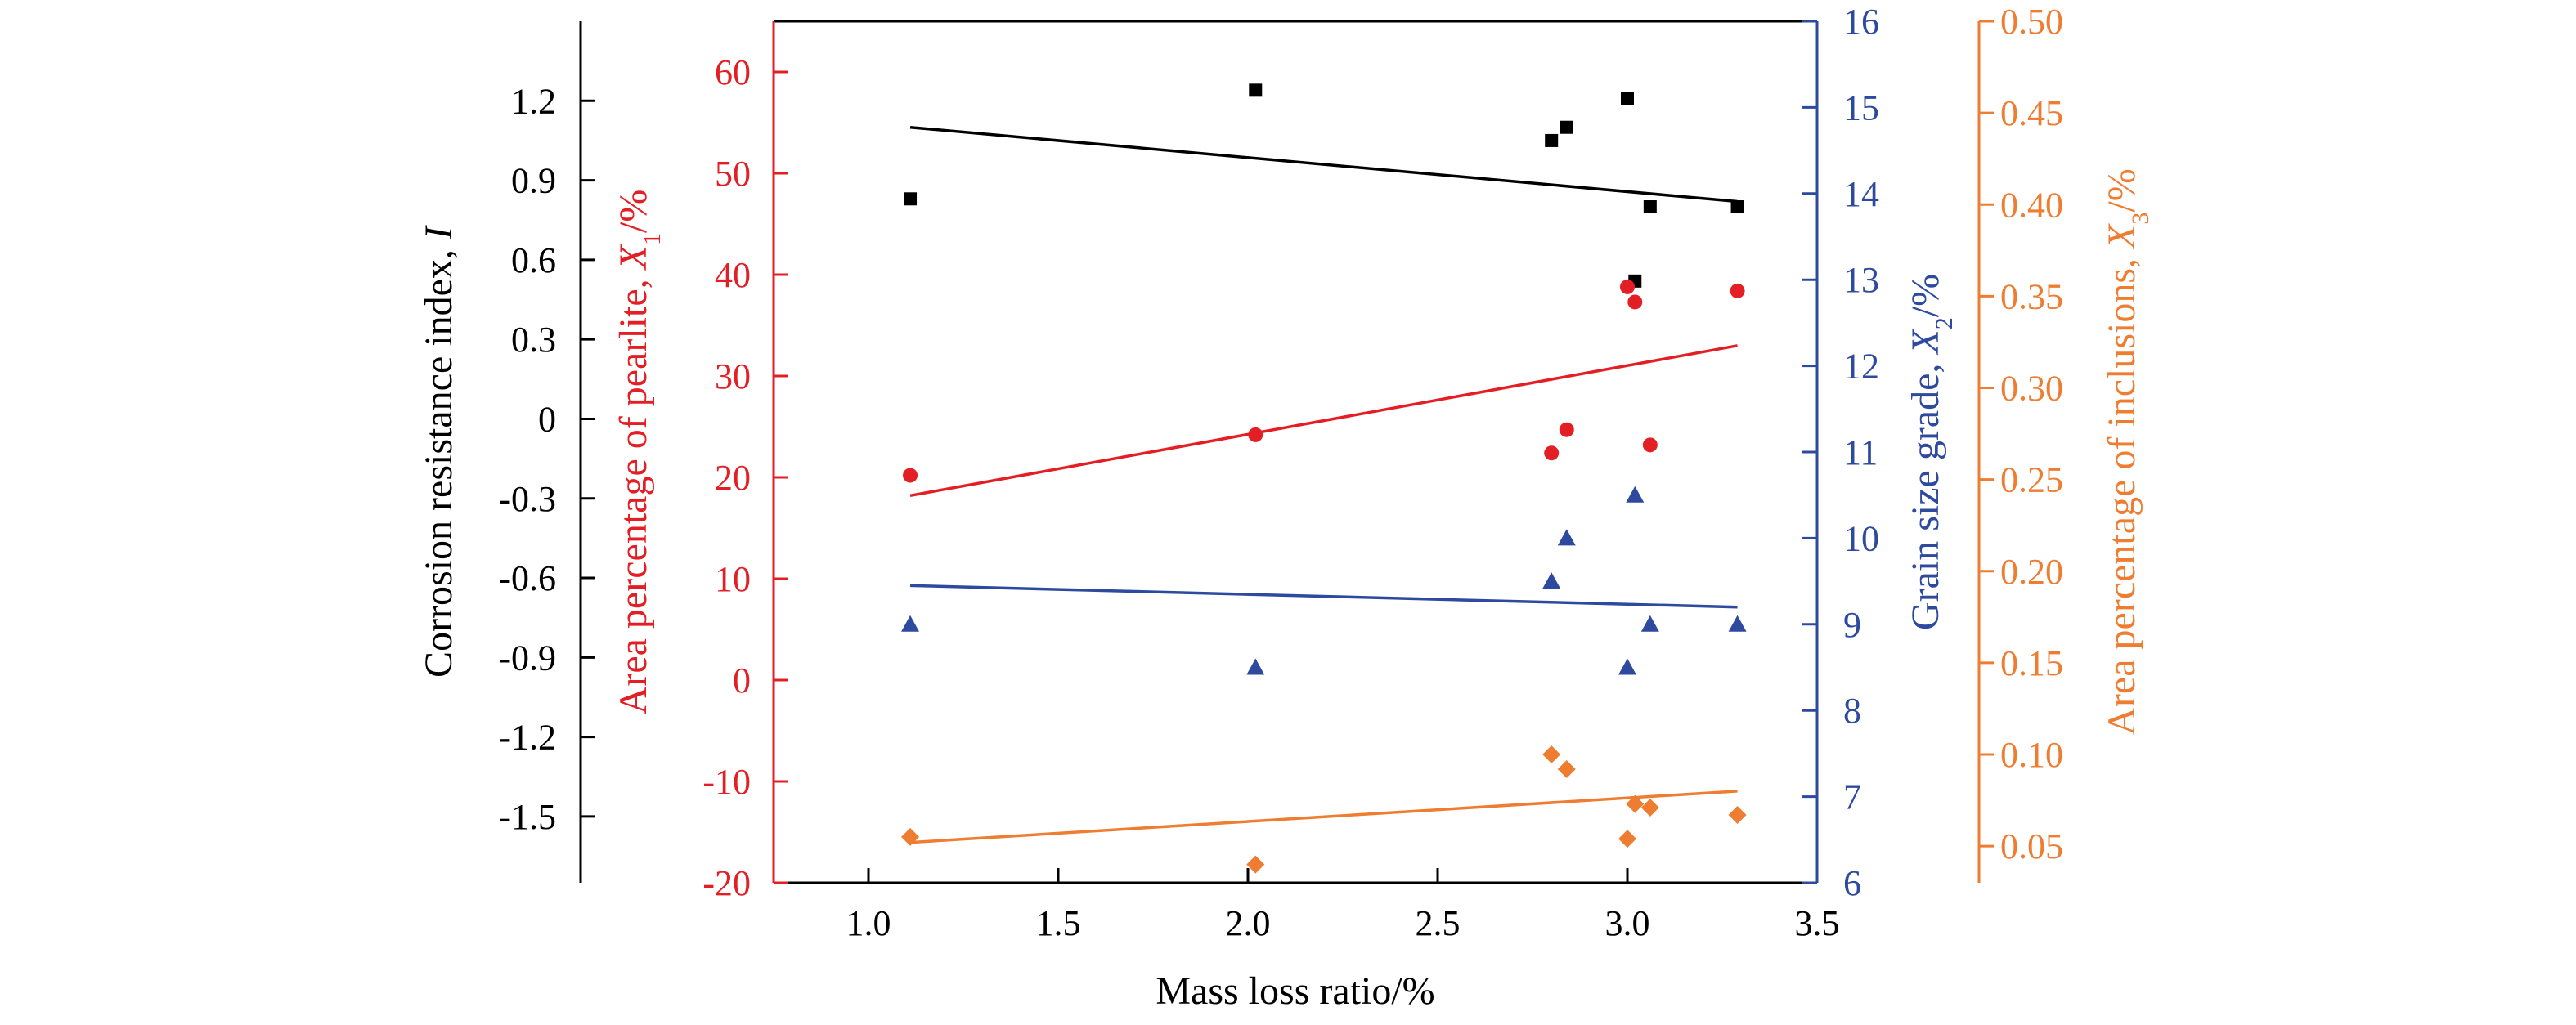  Describe the element at coordinates (2032, 572) in the screenshot. I see `y-tick-label-X3: 0.20` at that location.